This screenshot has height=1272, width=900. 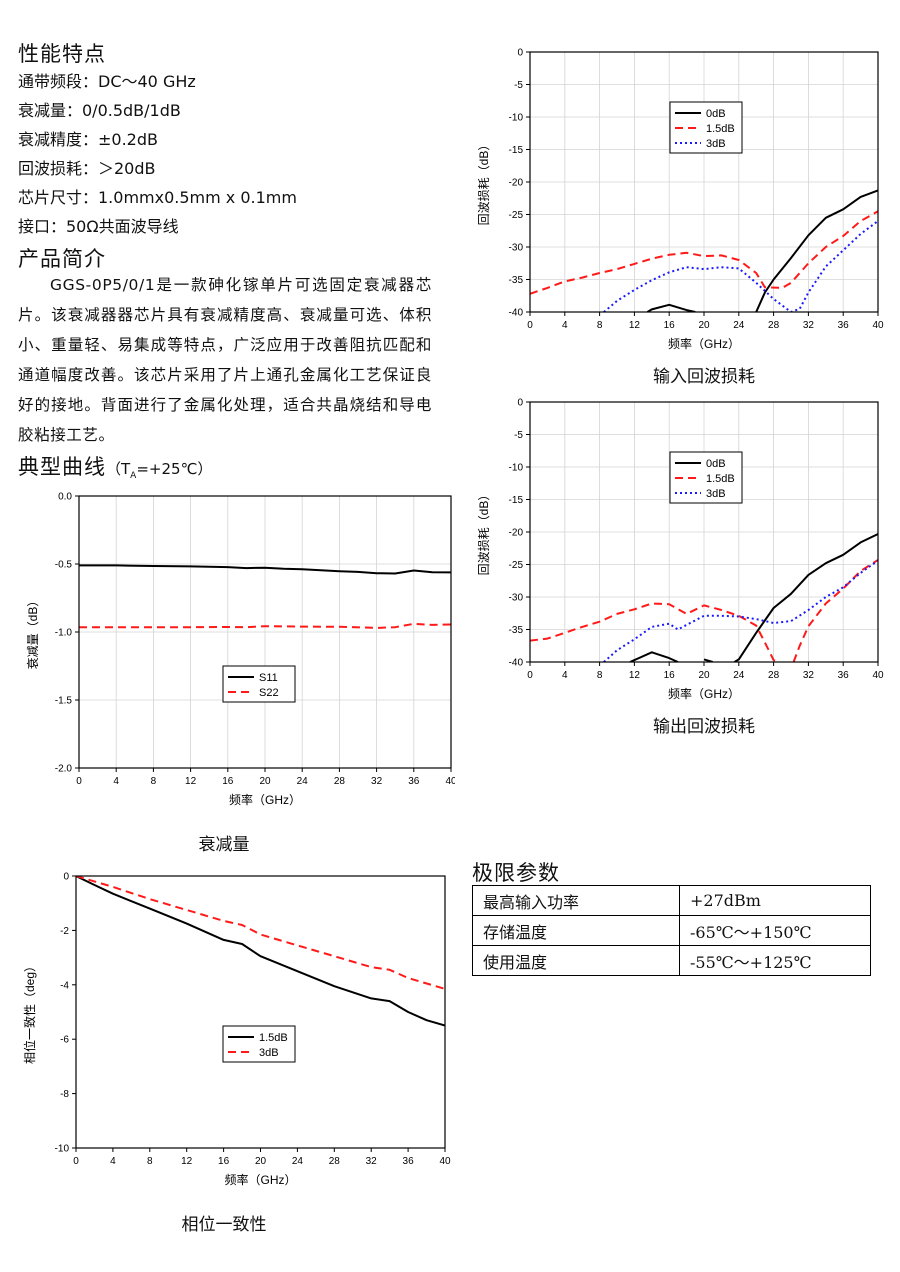 I want to click on plot-frame, so click(x=260, y=1012).